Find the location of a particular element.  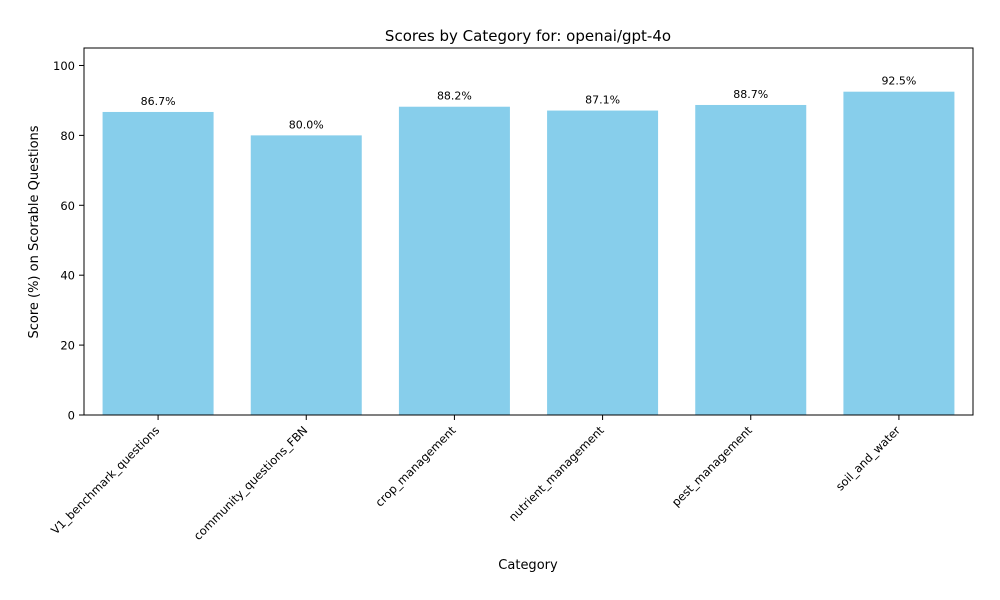

y-axis-label: Score (%) on Scorable Questions is located at coordinates (34, 231).